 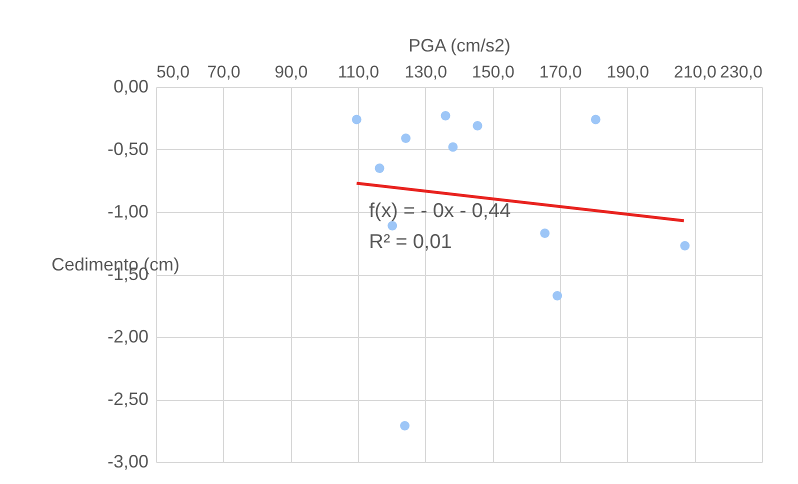 I want to click on annotation: R² = 0,01, so click(x=410, y=242).